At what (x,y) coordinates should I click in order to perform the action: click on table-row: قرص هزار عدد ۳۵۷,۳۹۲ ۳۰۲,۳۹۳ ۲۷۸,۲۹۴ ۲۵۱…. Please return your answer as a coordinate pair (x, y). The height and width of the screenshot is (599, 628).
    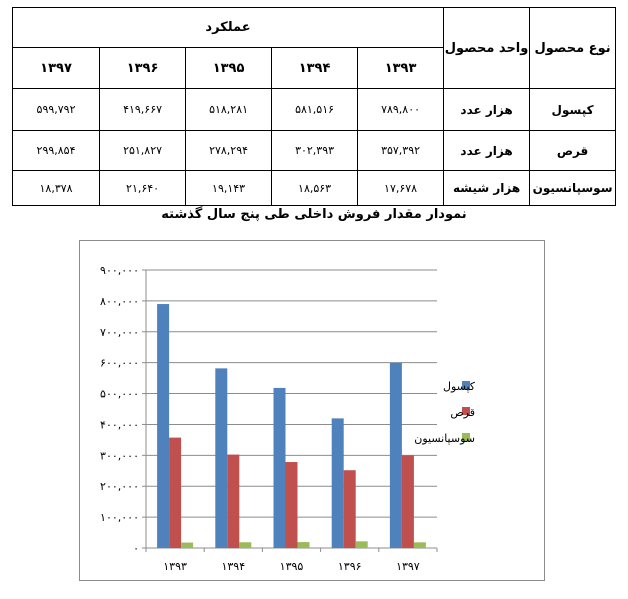
    Looking at the image, I should click on (314, 150).